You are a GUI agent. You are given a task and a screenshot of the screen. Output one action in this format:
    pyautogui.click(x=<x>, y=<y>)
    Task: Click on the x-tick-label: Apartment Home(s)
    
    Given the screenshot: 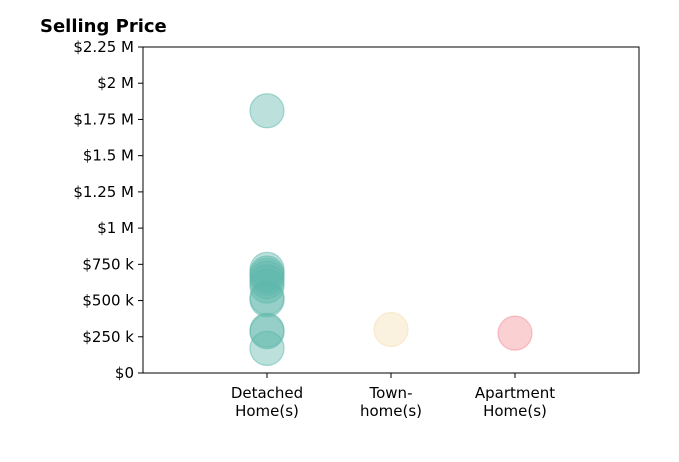 What is the action you would take?
    pyautogui.click(x=515, y=402)
    